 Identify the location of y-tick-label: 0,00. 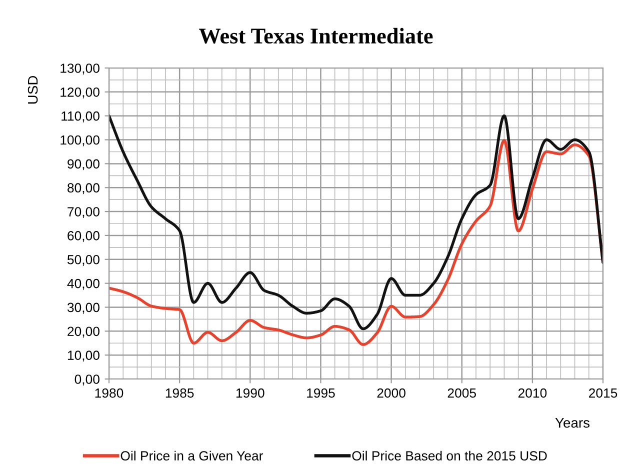
(87, 380).